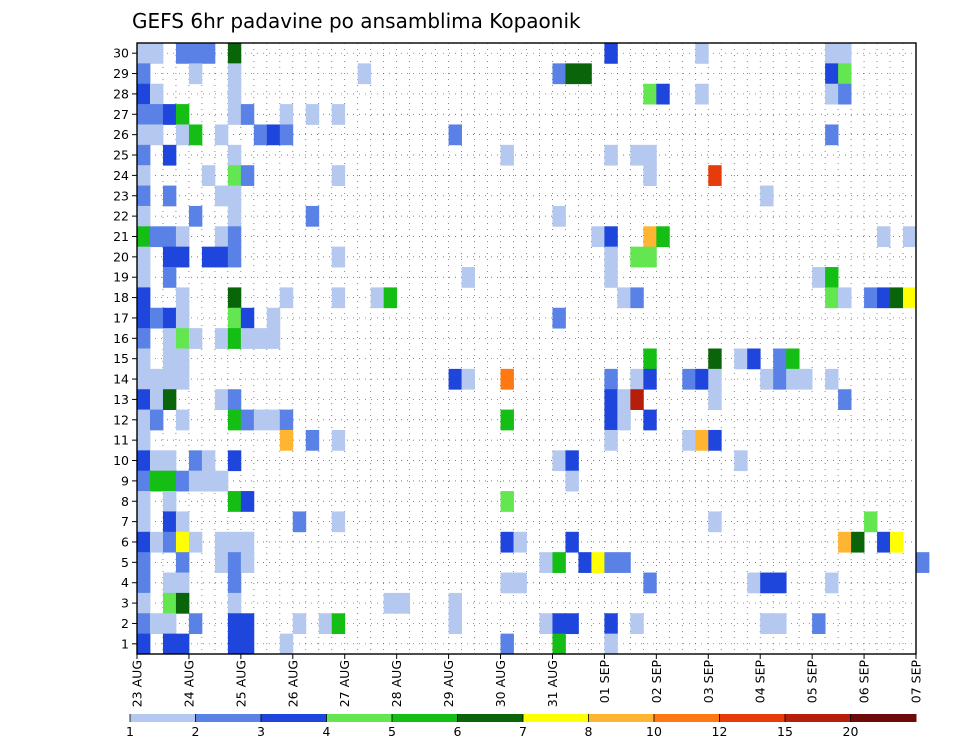  What do you see at coordinates (523, 731) in the screenshot?
I see `colorbar-tick-label: 7` at bounding box center [523, 731].